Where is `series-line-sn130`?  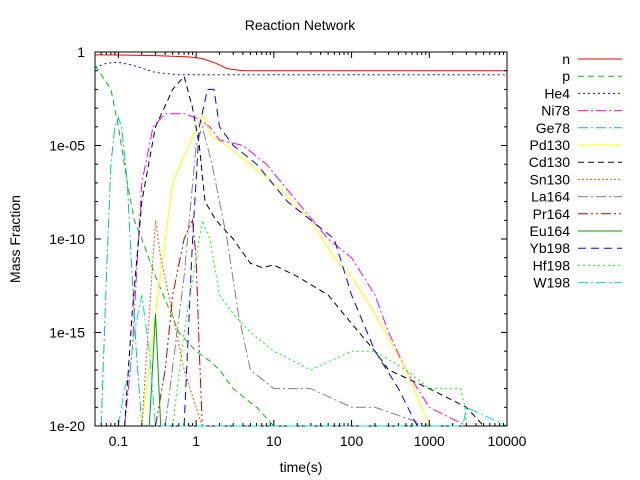
series-line-sn130 is located at coordinates (172, 323).